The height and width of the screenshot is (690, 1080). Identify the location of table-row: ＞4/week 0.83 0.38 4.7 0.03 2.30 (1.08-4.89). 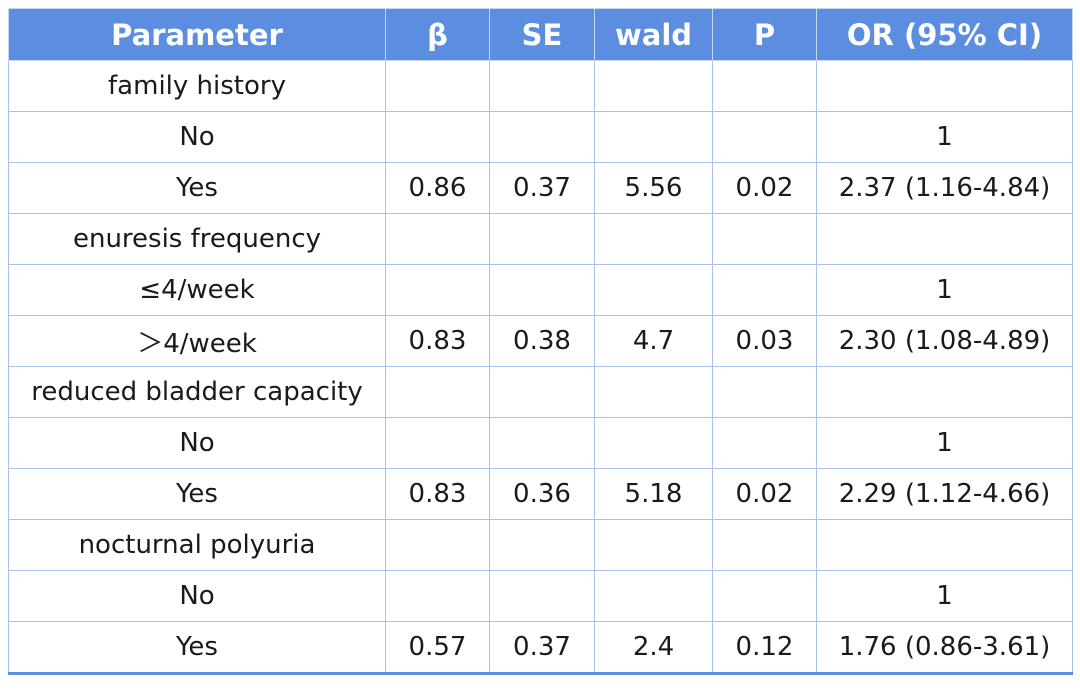
(540, 341).